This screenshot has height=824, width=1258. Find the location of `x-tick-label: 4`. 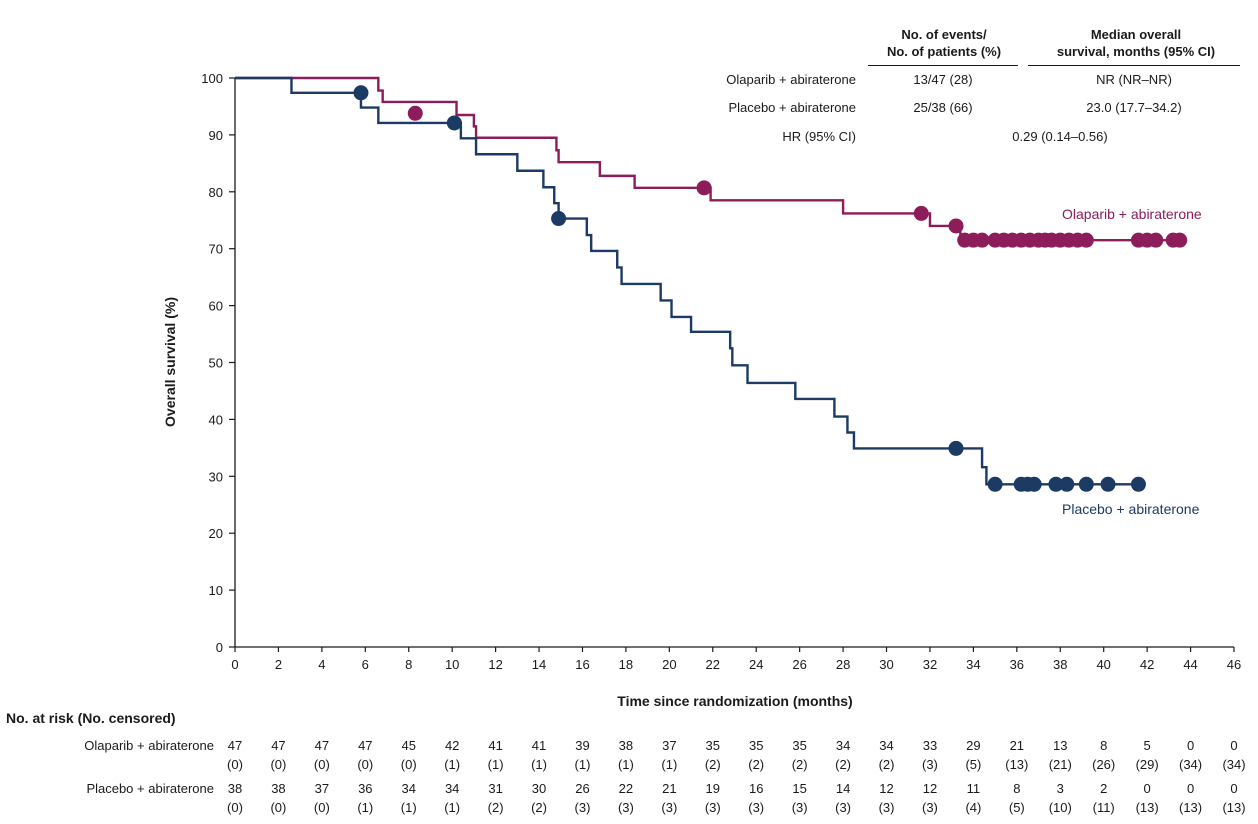

x-tick-label: 4 is located at coordinates (321, 664).